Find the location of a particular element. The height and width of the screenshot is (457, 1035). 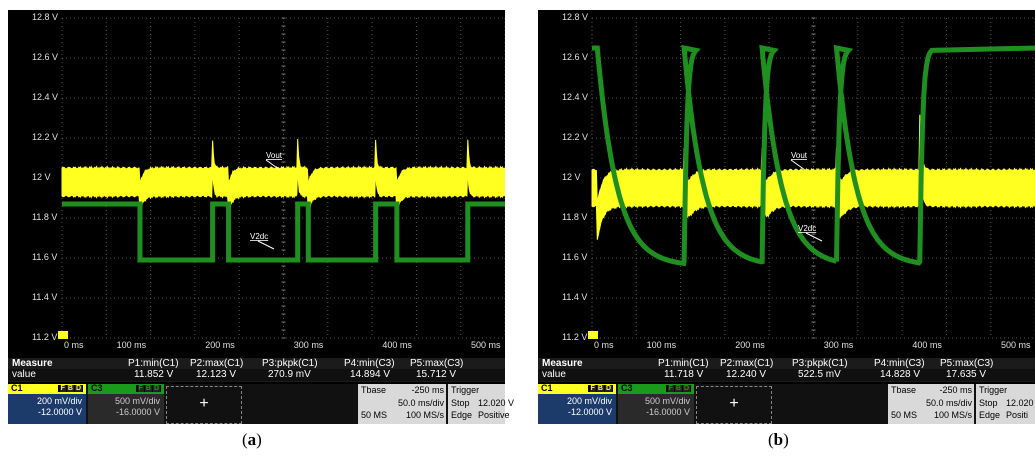

trigger-label: Trigger is located at coordinates (465, 390).